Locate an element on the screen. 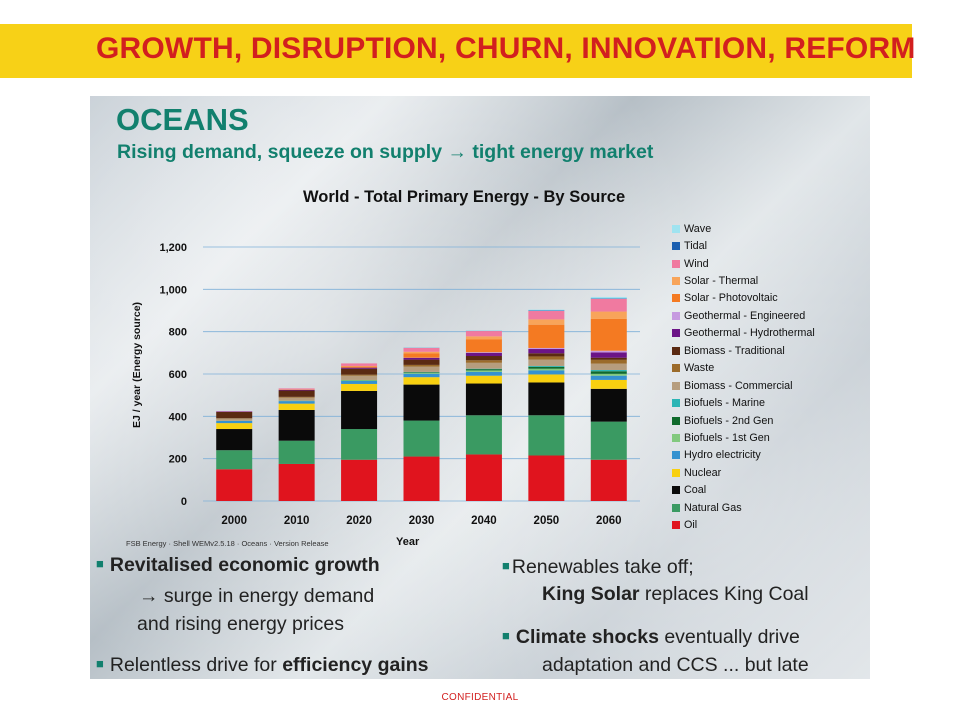 The image size is (960, 720). title-banner is located at coordinates (456, 51).